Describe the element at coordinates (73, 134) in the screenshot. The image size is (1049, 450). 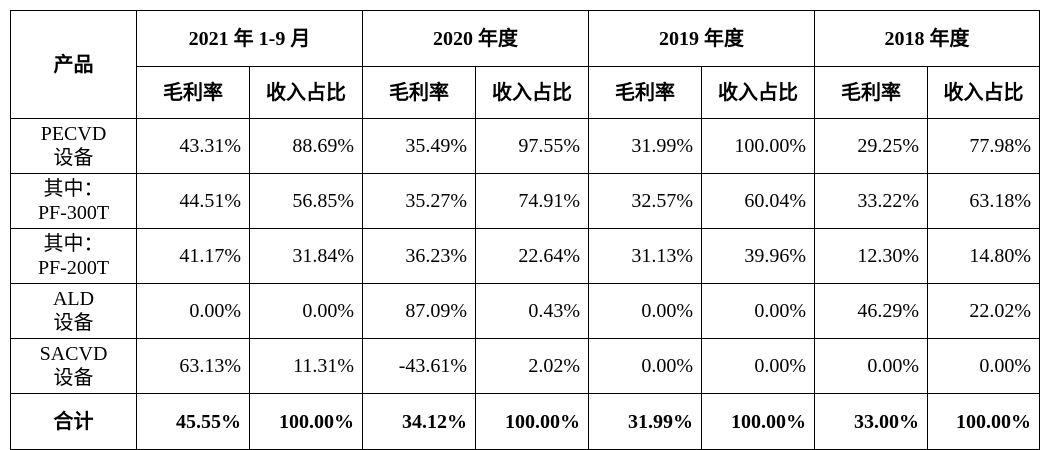
I see `product-name-line1: PECVD` at that location.